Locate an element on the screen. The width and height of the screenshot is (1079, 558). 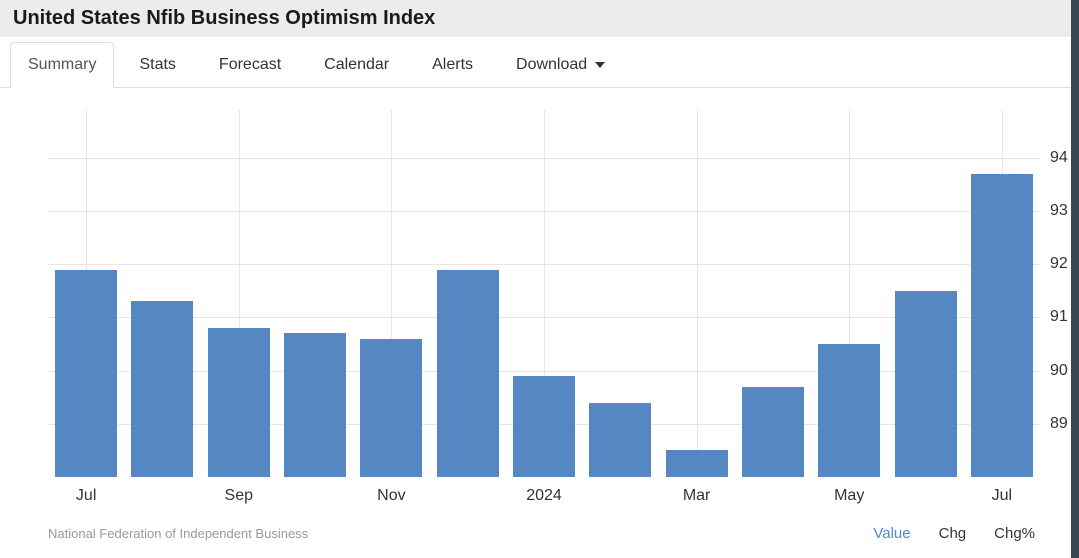
x-tick-label: Nov is located at coordinates (391, 495).